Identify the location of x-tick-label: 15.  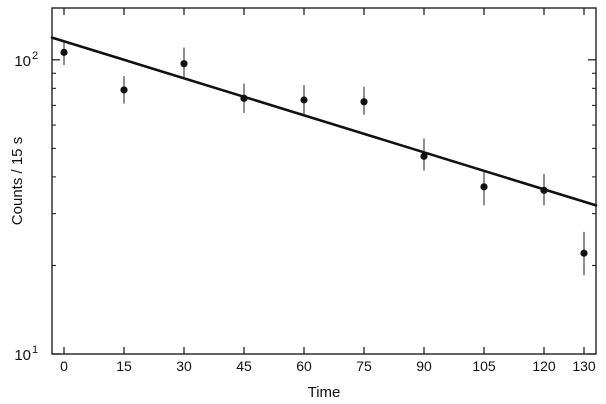
(124, 366).